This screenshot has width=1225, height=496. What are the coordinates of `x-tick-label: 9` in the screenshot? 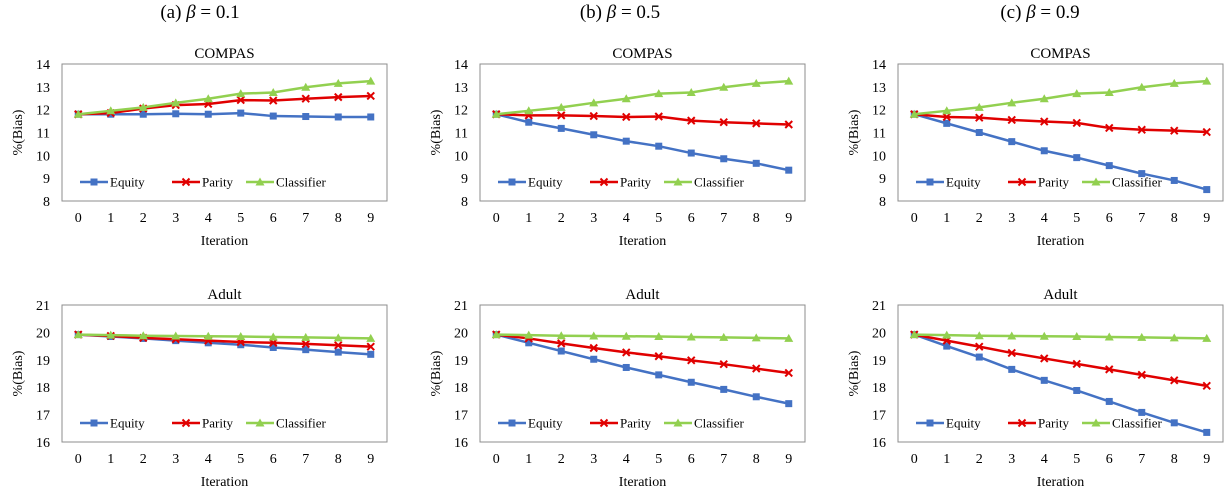 It's located at (1206, 218).